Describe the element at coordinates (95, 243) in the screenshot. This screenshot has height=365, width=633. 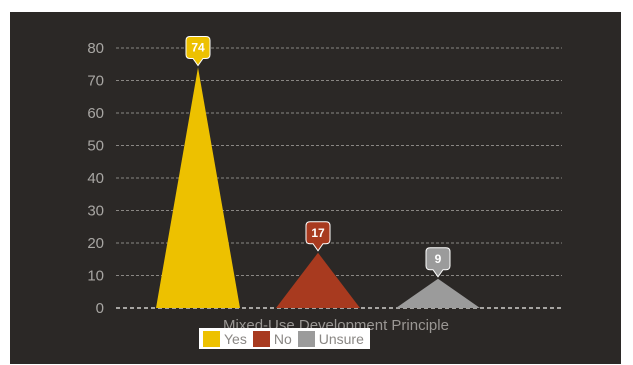
I see `y-tick-label: 20` at that location.